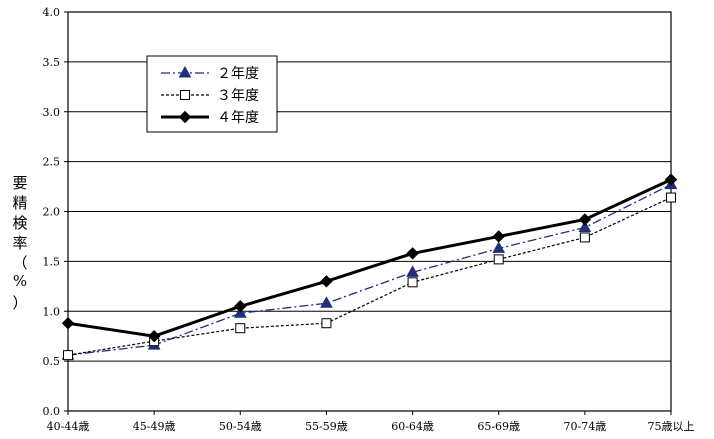 Image resolution: width=714 pixels, height=439 pixels. I want to click on y-tick-label: 1.5, so click(52, 261).